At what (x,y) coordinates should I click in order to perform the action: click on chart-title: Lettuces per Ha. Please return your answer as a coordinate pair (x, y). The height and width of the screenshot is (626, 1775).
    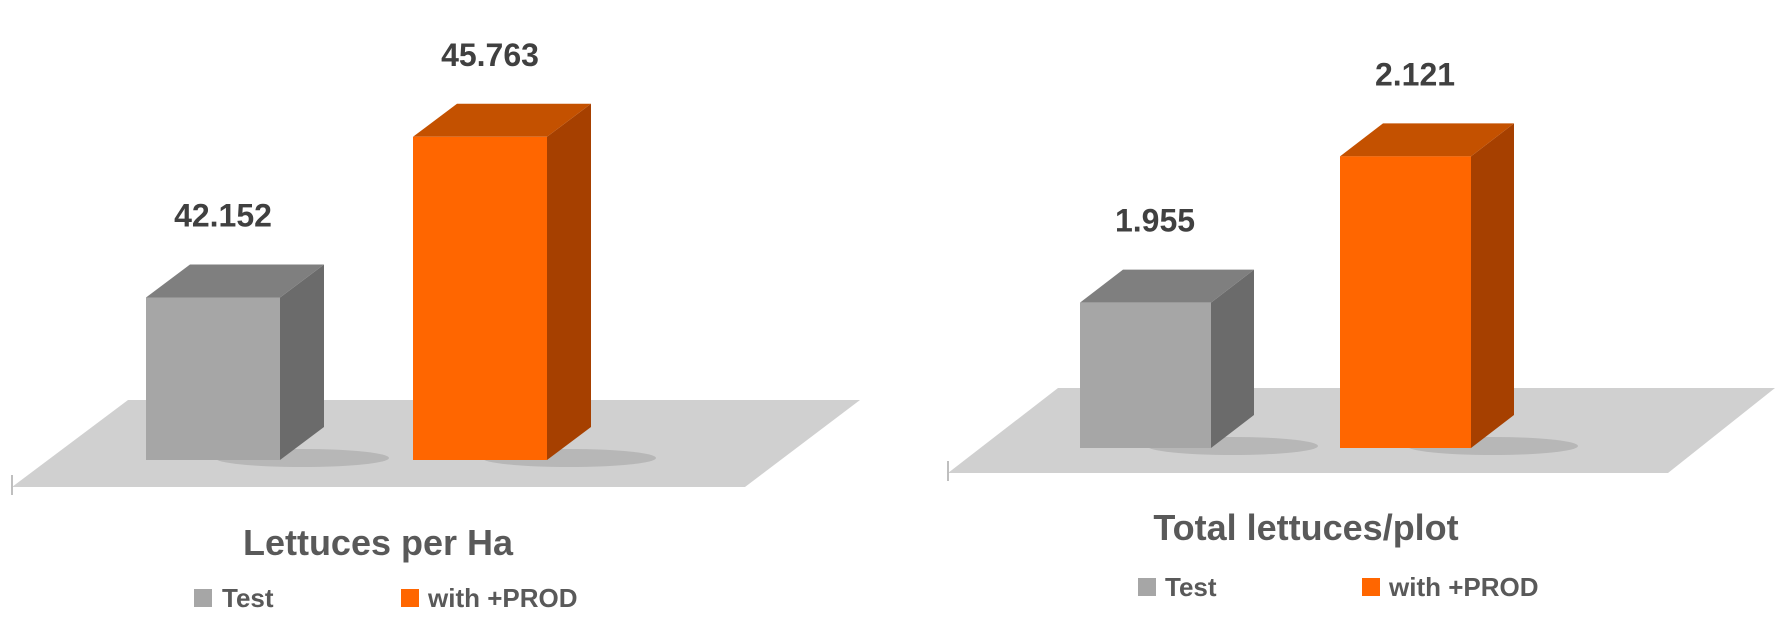
    Looking at the image, I should click on (378, 542).